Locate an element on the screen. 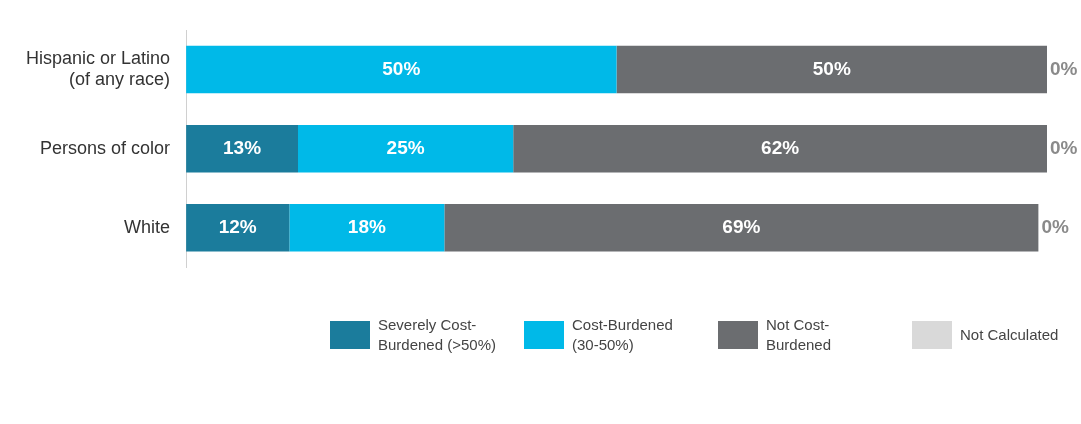 Image resolution: width=1081 pixels, height=424 pixels. y-tick-label: Hispanic or Latino (of any race) is located at coordinates (98, 68).